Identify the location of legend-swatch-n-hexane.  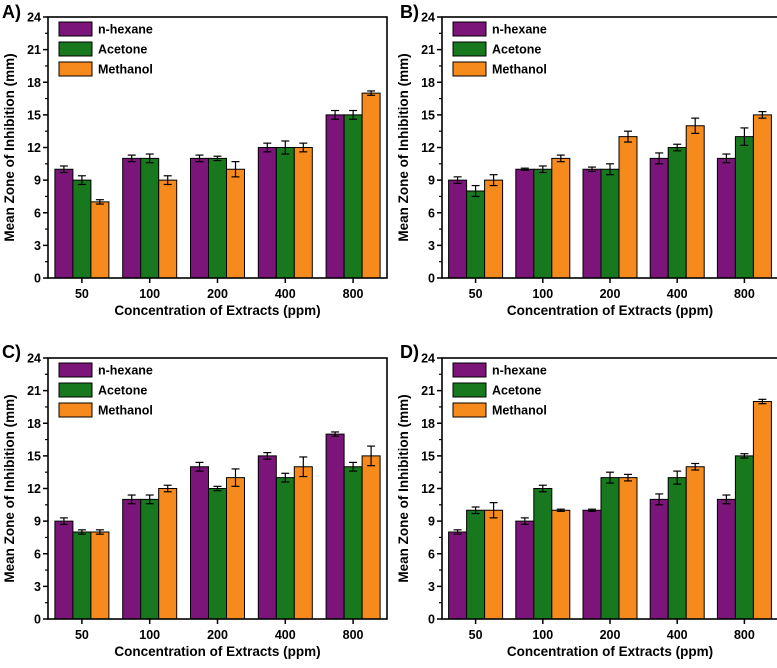
(469, 29).